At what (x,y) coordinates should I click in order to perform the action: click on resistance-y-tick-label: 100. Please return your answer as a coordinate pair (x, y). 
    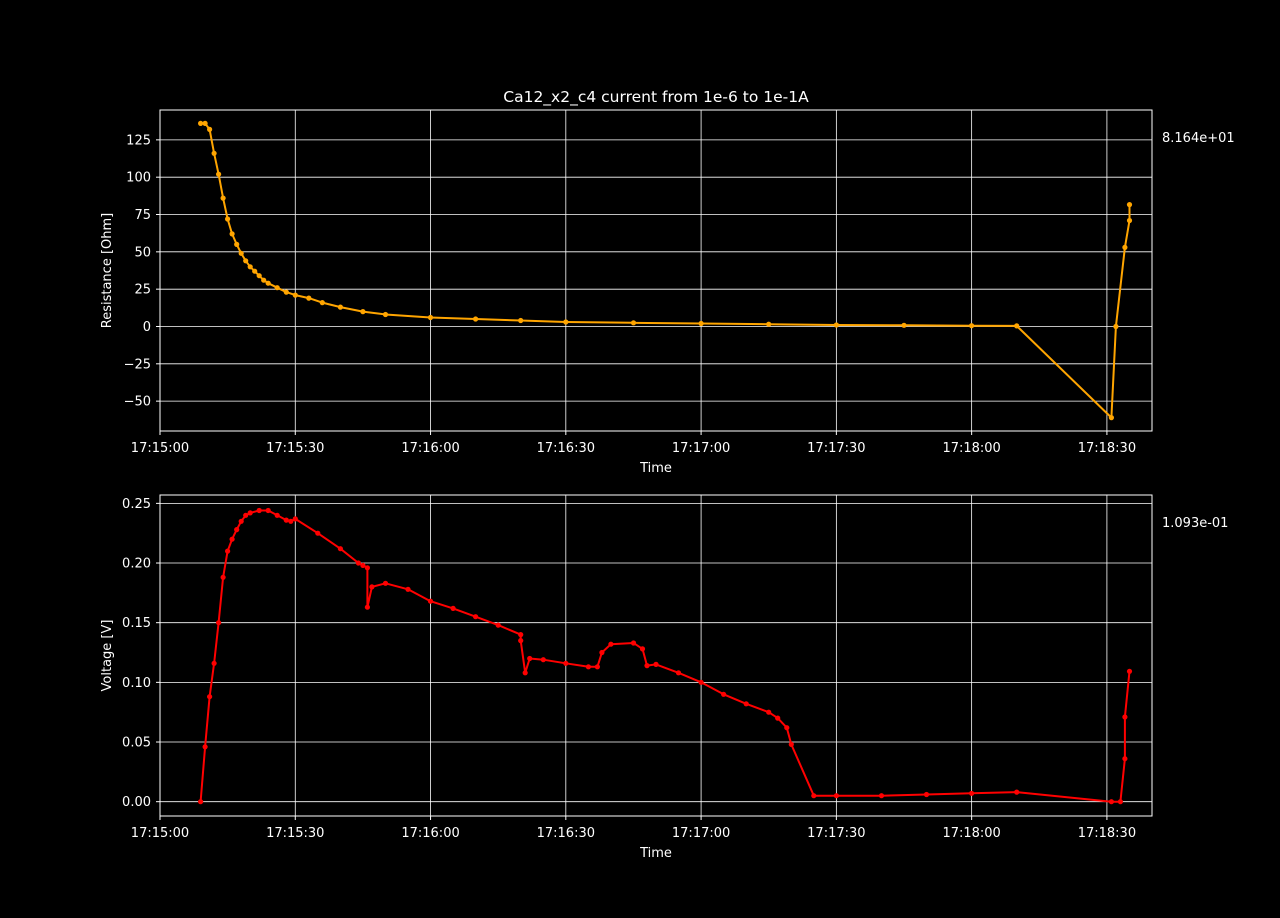
    Looking at the image, I should click on (138, 178).